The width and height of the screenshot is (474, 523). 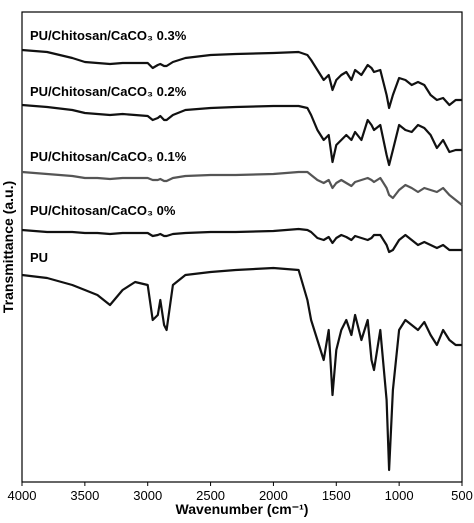 I want to click on series-label: PU/Chitosan/CaCO₃ 0%, so click(x=103, y=210).